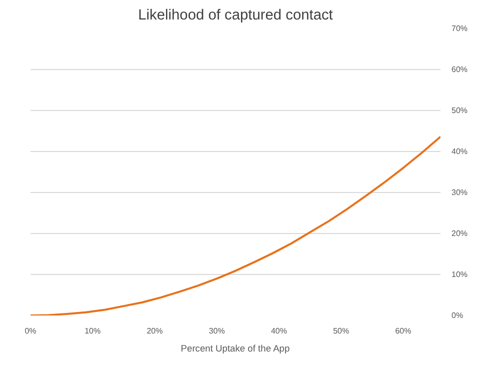  I want to click on y-tick-label: 40%, so click(460, 151).